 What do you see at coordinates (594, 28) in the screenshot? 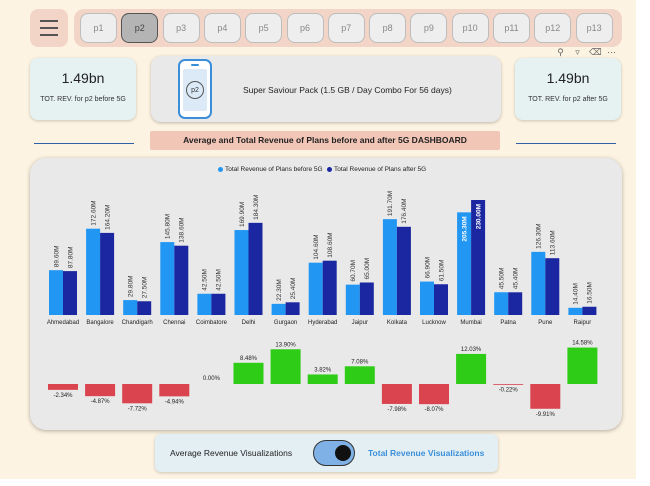
I see `page-button-p13: p13` at bounding box center [594, 28].